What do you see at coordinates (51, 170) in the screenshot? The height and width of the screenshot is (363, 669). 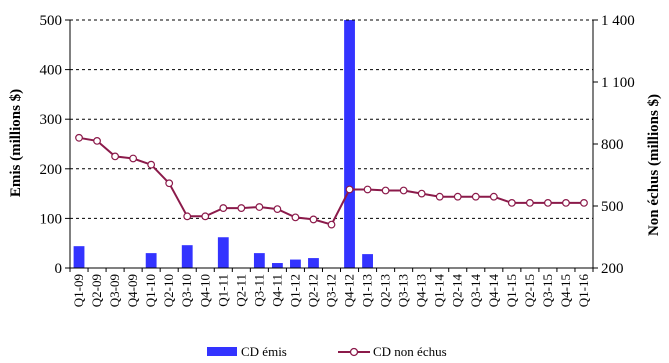 I see `left-tick-label-200: 200` at bounding box center [51, 170].